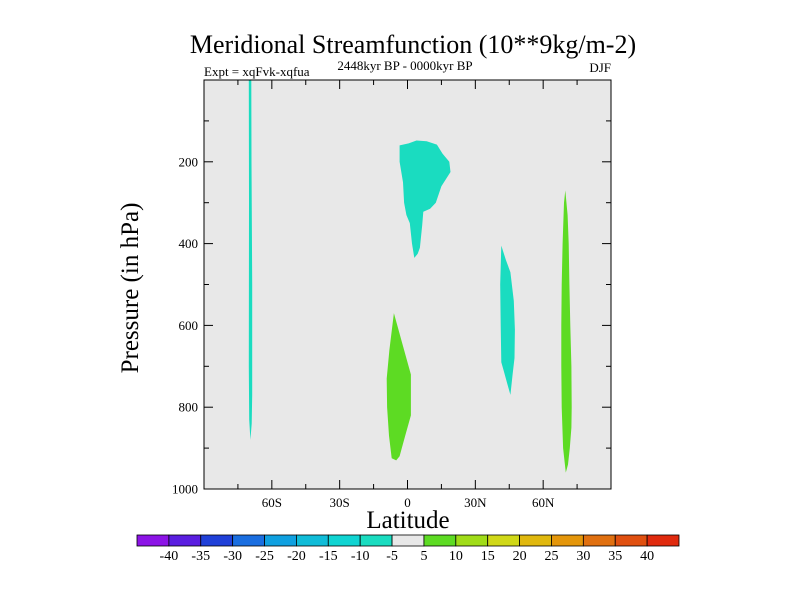 This screenshot has width=800, height=605. Describe the element at coordinates (200, 556) in the screenshot. I see `colorbar-label: -35` at that location.